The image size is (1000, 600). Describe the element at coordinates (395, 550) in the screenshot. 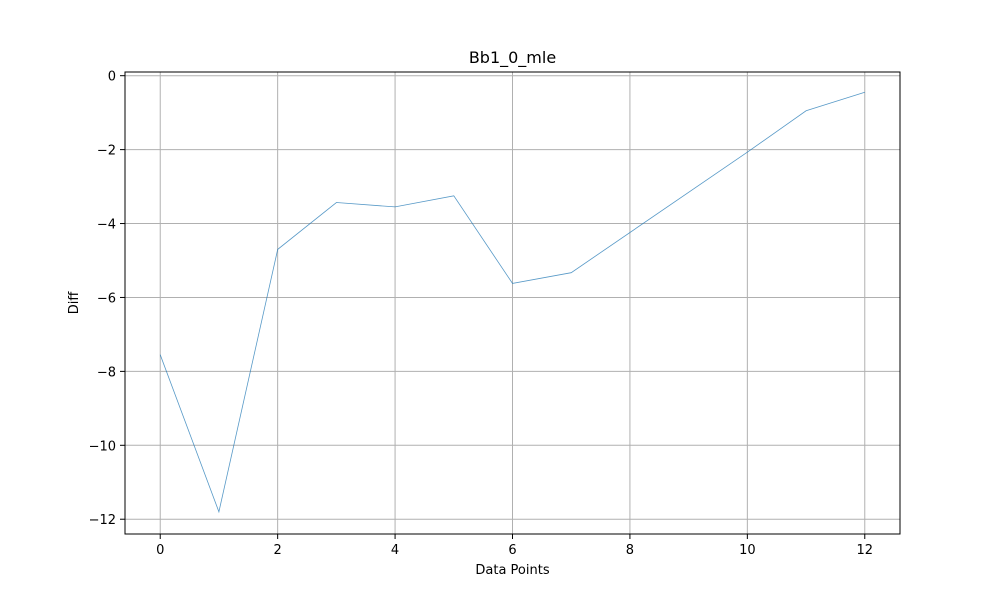

I see `x-tick-label: 4` at that location.